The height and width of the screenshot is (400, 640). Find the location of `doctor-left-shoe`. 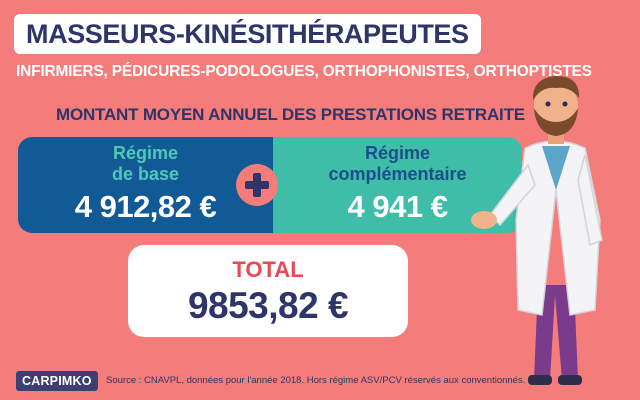

doctor-left-shoe is located at coordinates (540, 380).